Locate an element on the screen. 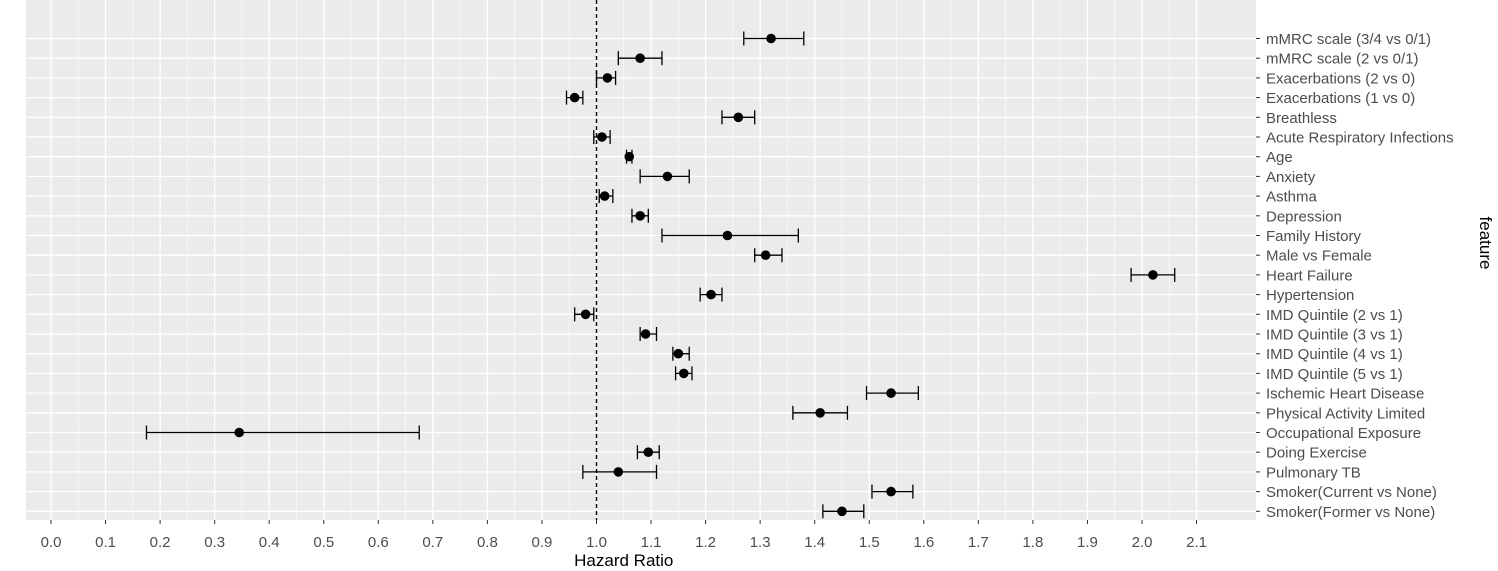  y-tick-label: Family History is located at coordinates (1314, 236).